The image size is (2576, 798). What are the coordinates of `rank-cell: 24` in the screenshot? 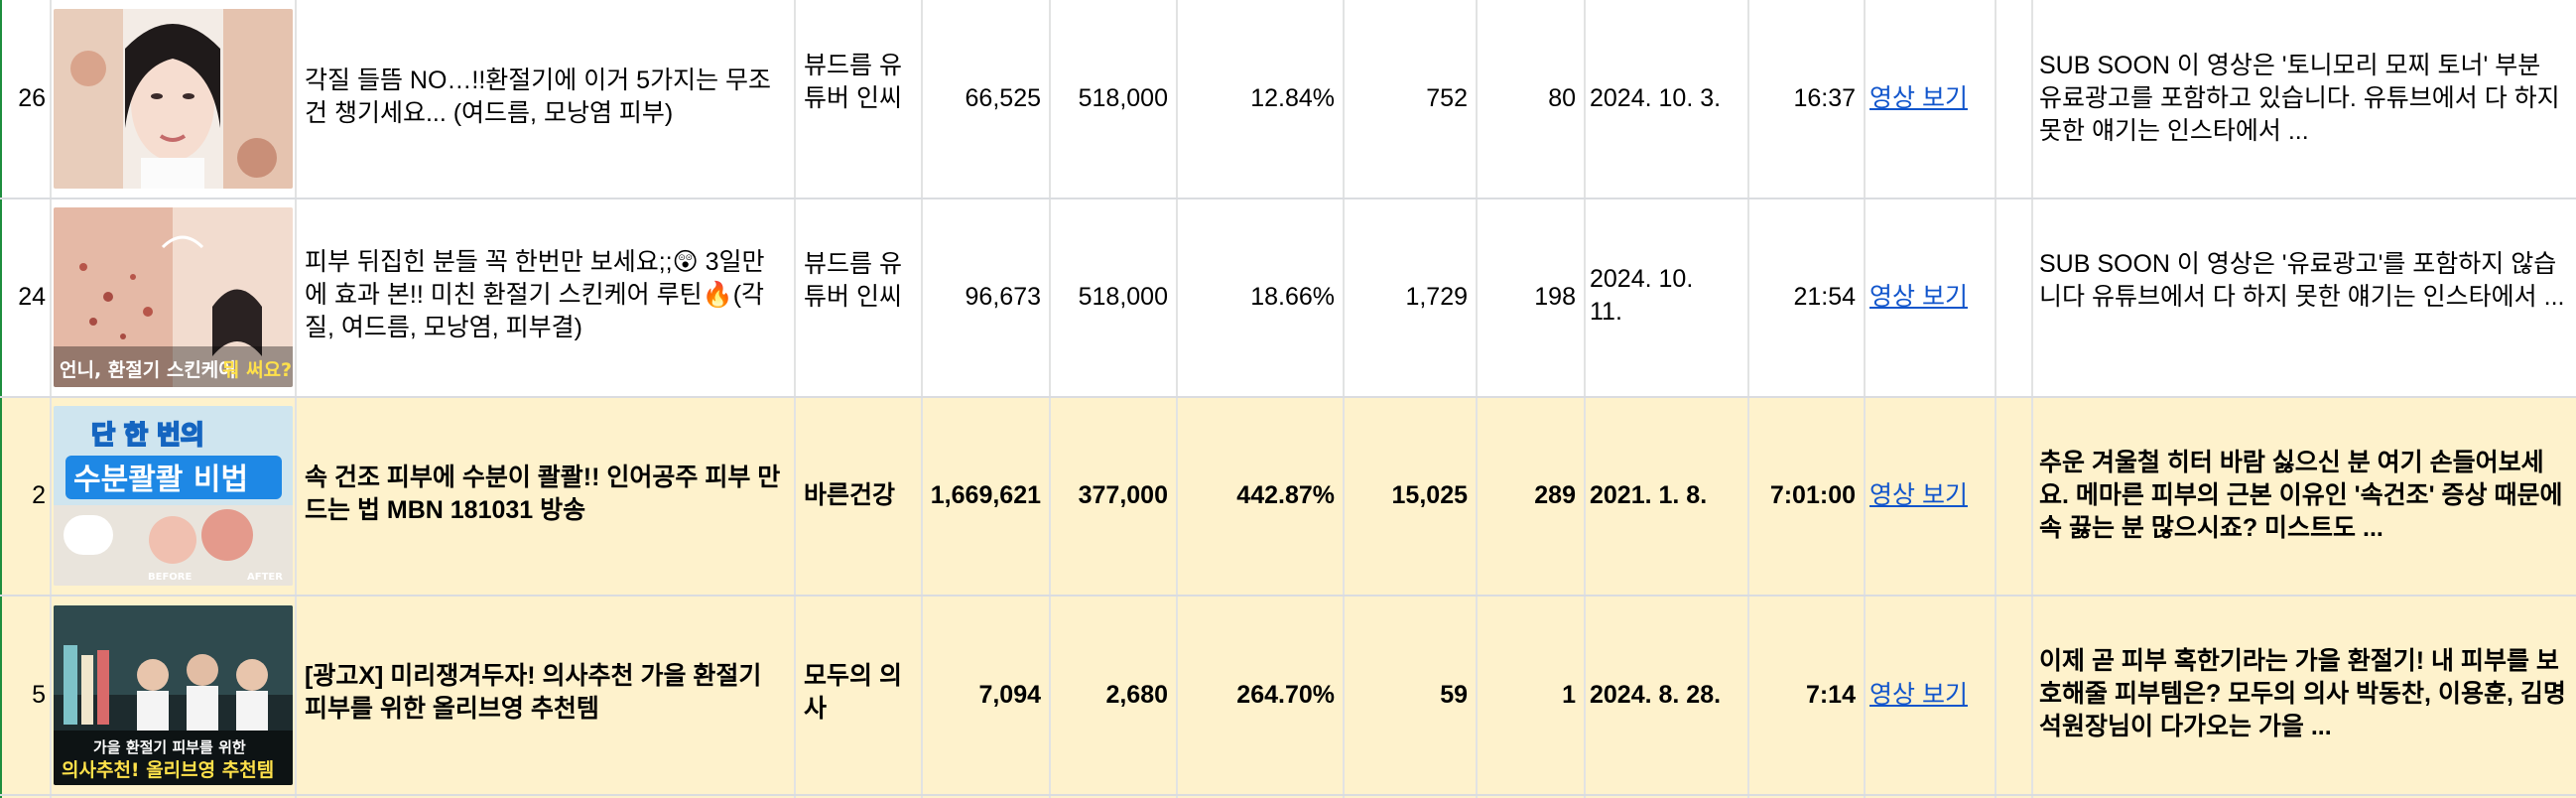 It's located at (32, 297).